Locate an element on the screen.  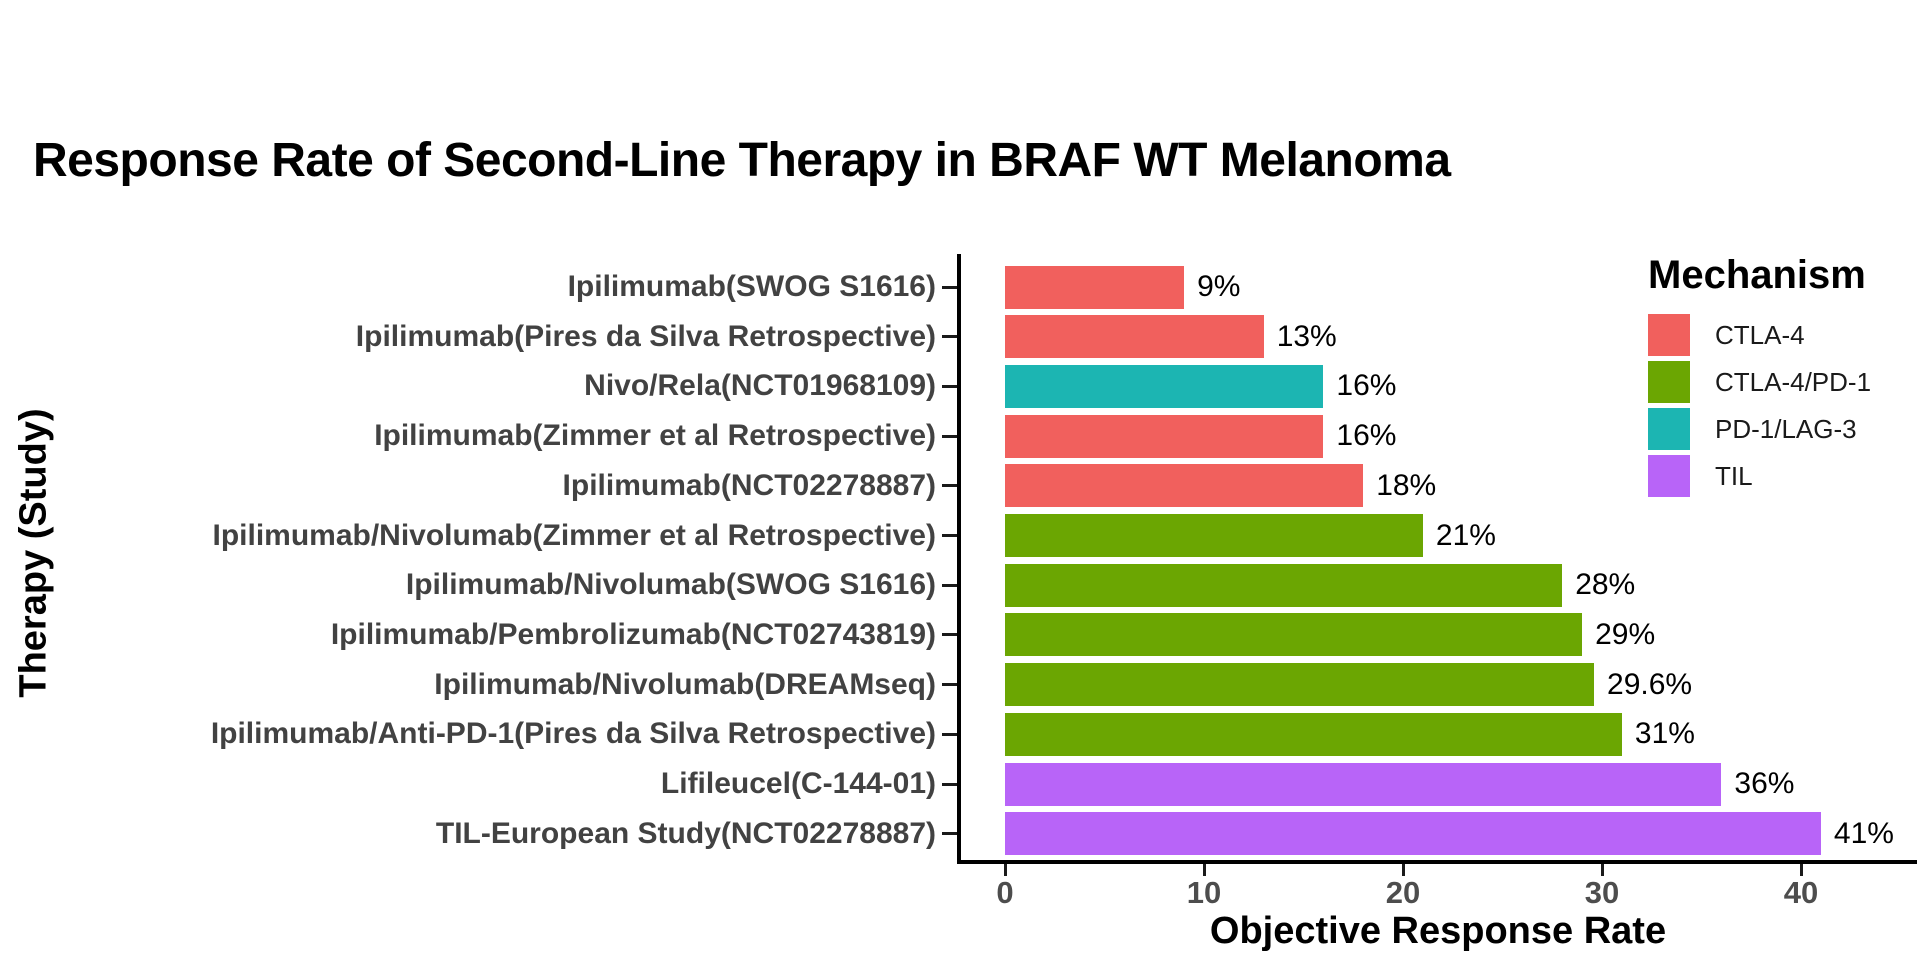
x-axis-tick-label: 30 is located at coordinates (1602, 892).